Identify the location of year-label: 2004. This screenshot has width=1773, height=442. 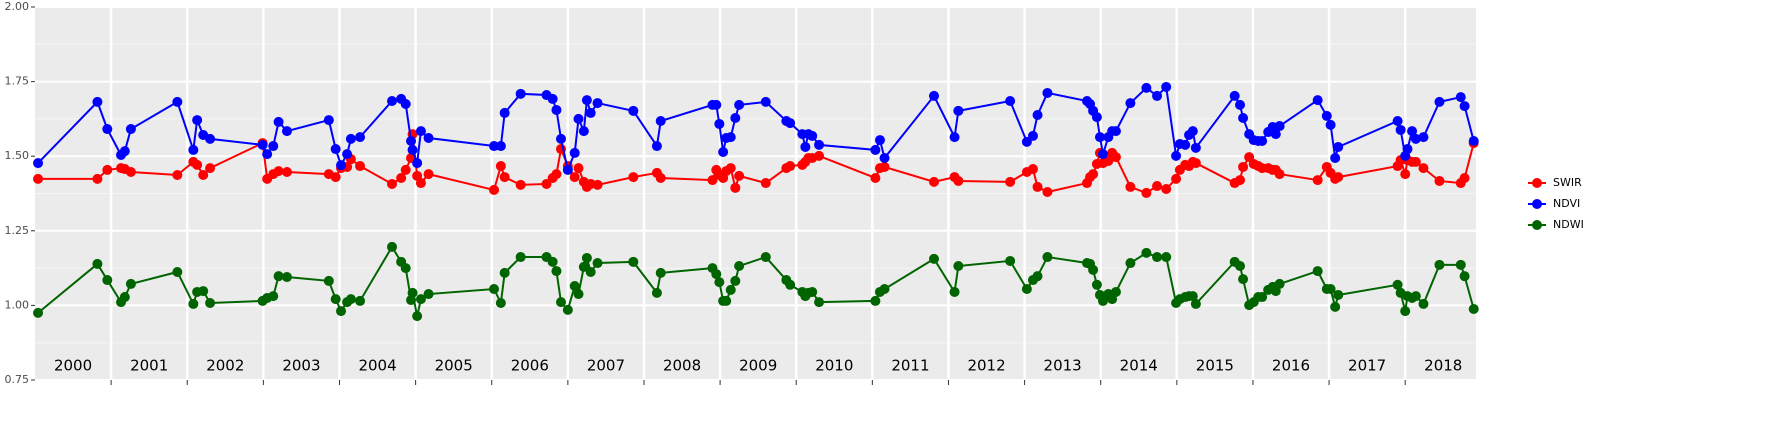
(377, 366).